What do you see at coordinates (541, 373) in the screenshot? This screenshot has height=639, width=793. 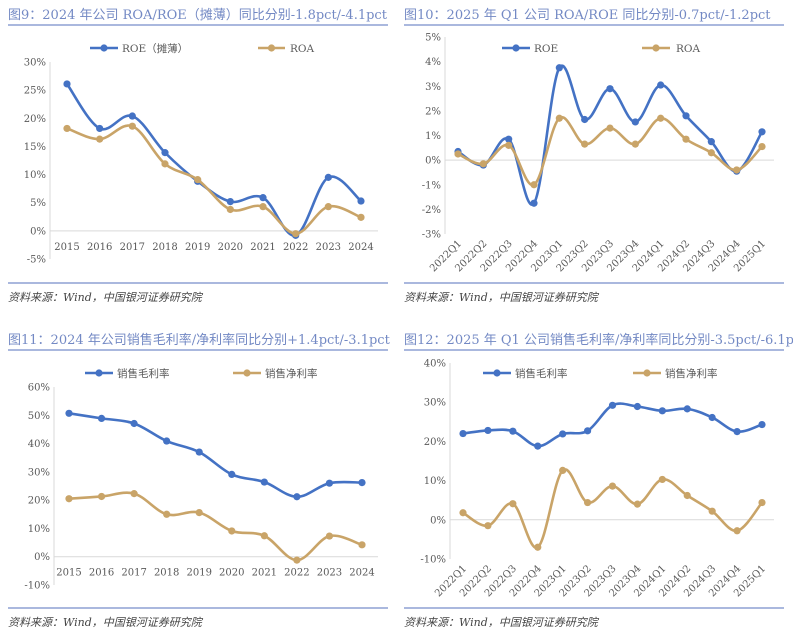 I see `legend-label: 销售毛利率` at bounding box center [541, 373].